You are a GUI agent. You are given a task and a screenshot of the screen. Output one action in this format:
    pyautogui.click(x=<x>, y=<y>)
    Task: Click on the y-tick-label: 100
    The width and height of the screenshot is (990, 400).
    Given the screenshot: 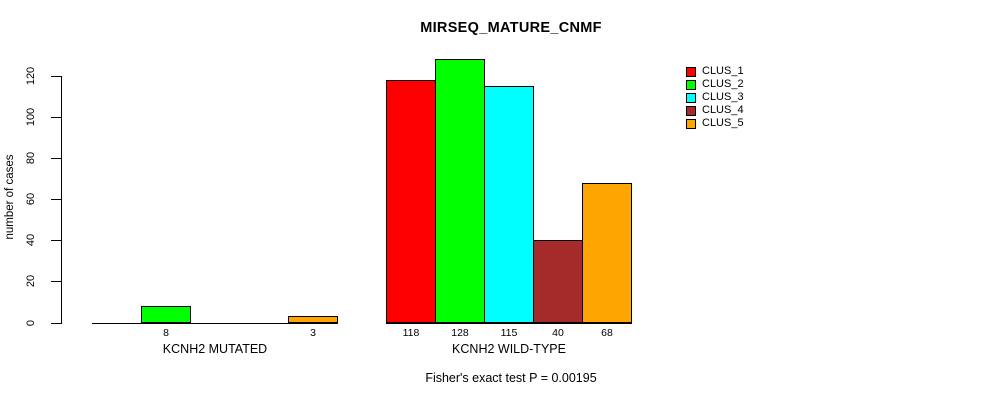 What is the action you would take?
    pyautogui.click(x=31, y=117)
    